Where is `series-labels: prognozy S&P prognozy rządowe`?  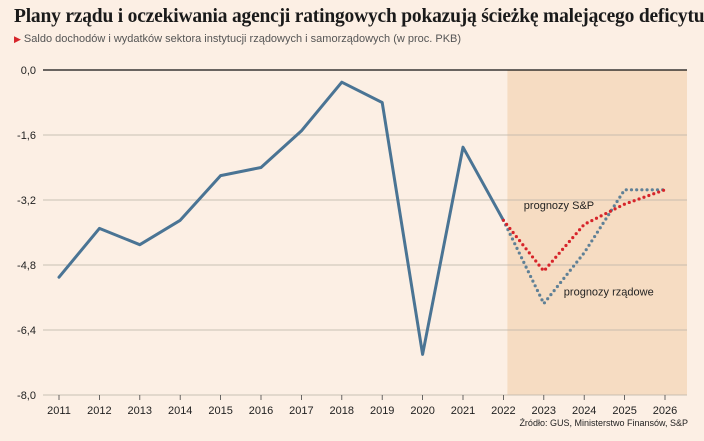
series-labels: prognozy S&P prognozy rządowe is located at coordinates (589, 249).